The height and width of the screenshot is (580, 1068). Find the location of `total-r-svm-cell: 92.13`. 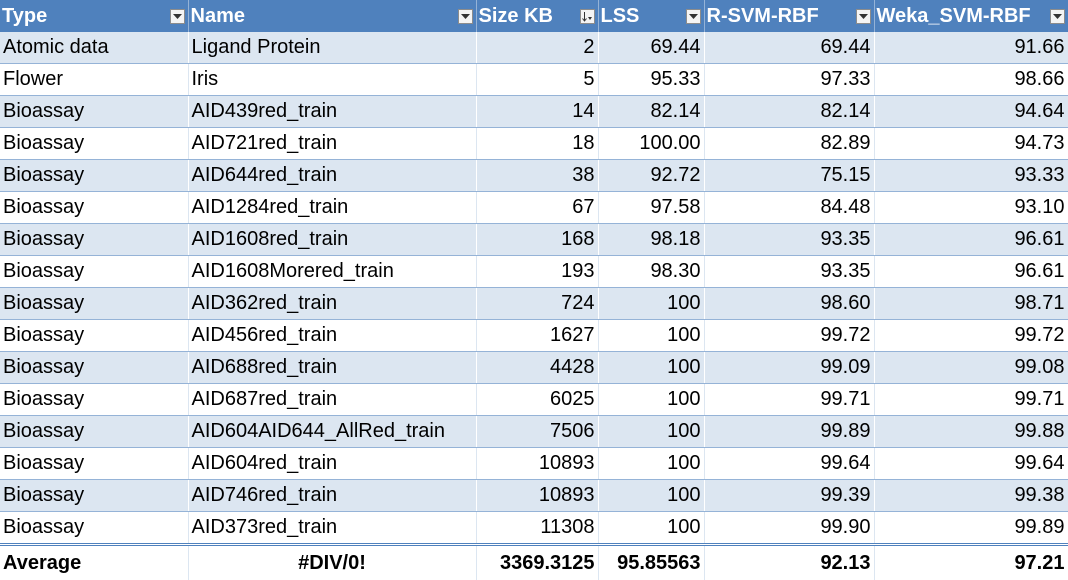

total-r-svm-cell: 92.13 is located at coordinates (789, 561).